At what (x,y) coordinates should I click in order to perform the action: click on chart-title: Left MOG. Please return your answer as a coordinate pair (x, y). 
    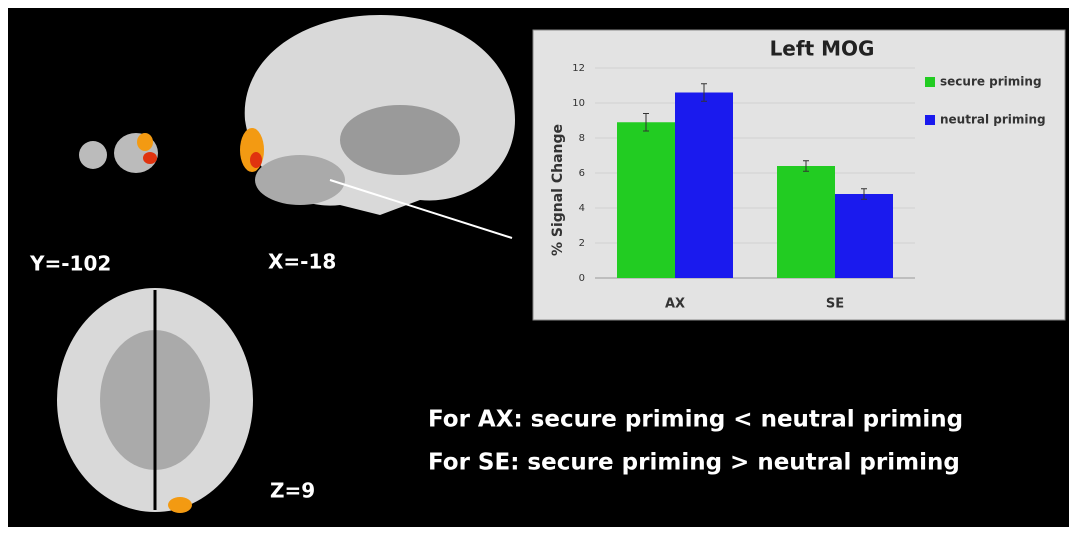
    Looking at the image, I should click on (822, 49).